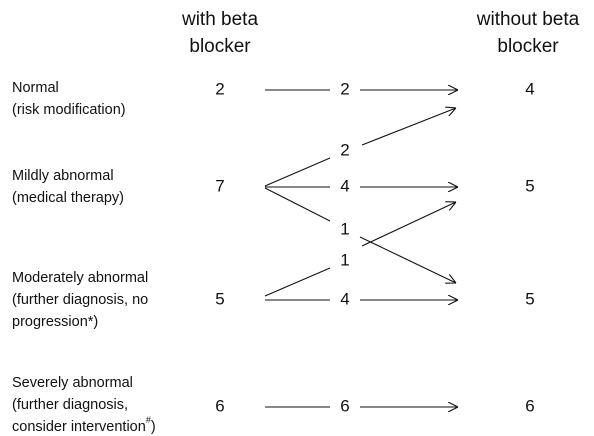 The width and height of the screenshot is (594, 436). I want to click on row-label: (risk modification), so click(69, 110).